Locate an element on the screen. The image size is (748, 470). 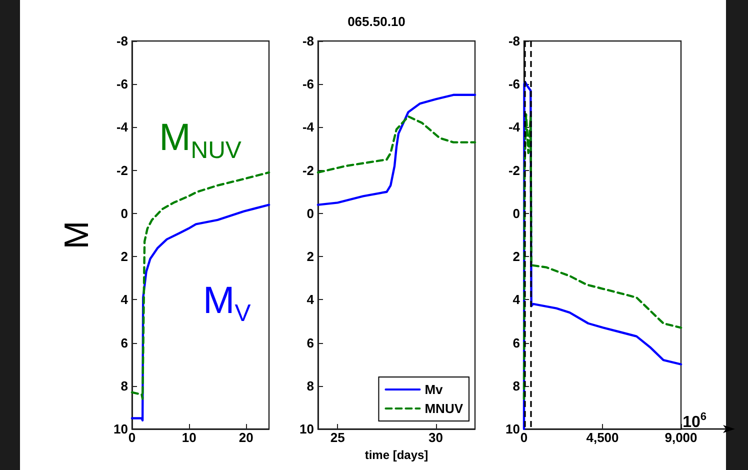
x-tick-label: 4,500 is located at coordinates (602, 437).